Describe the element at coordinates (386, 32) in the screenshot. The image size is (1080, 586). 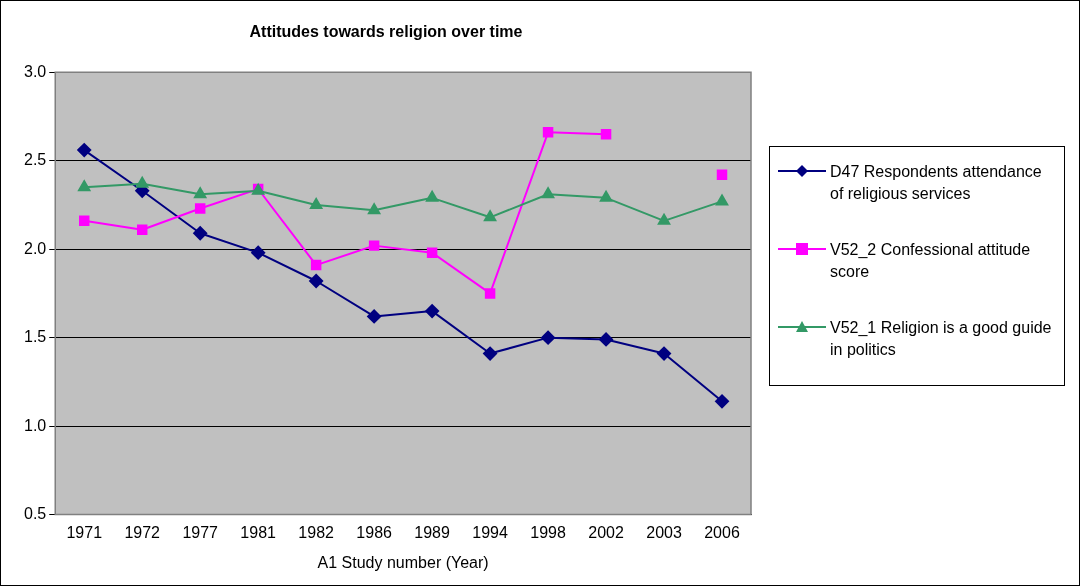
I see `chart-title: Attitudes towards religion over time` at that location.